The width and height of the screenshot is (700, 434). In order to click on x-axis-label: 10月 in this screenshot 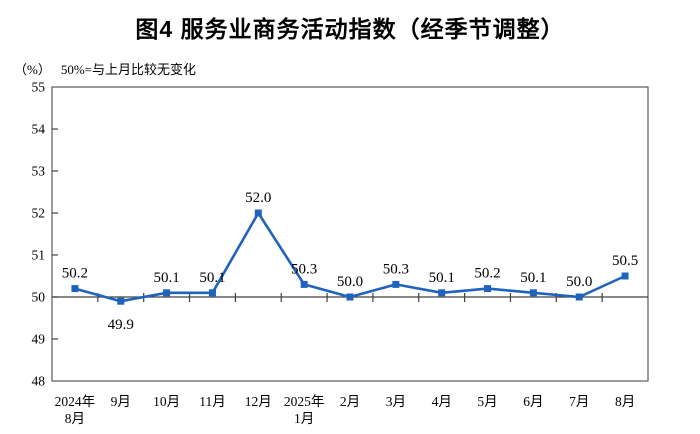, I will do `click(166, 401)`.